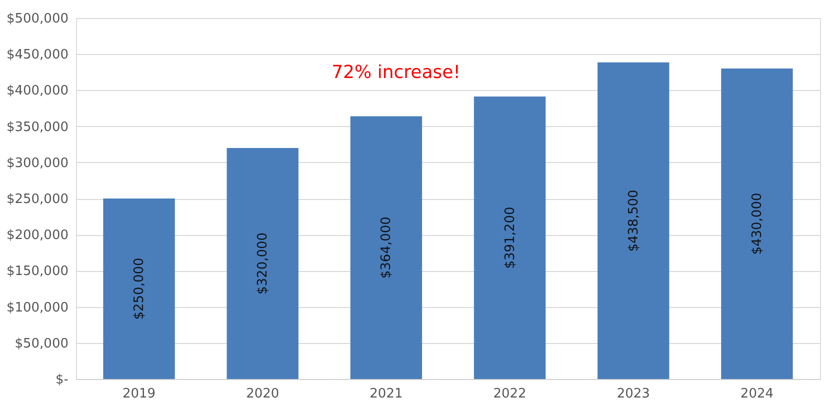 The image size is (840, 408). What do you see at coordinates (509, 394) in the screenshot?
I see `x-tick-label: 2022` at bounding box center [509, 394].